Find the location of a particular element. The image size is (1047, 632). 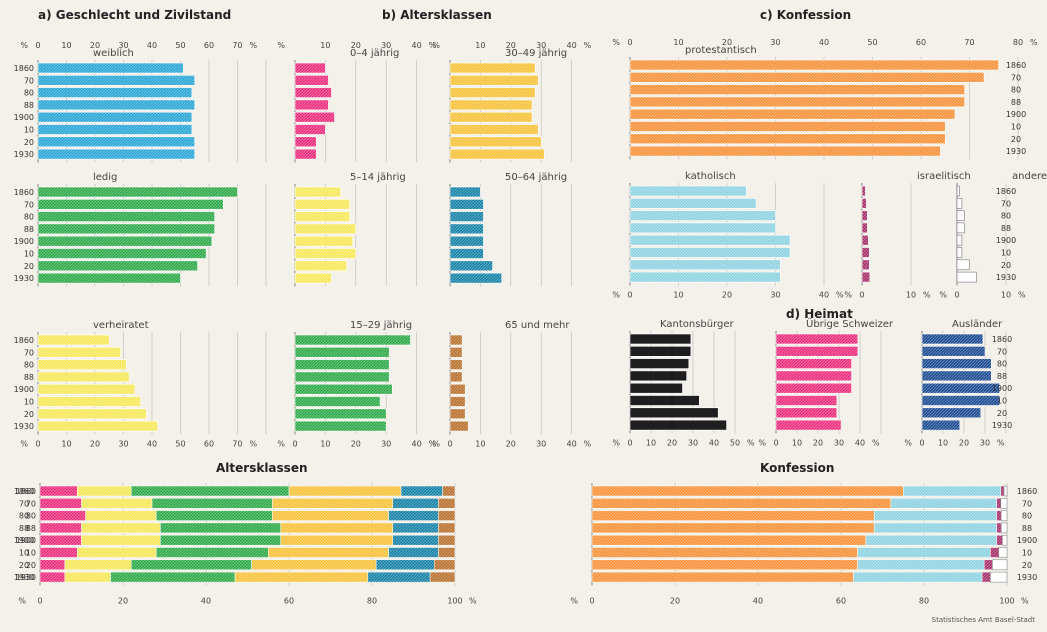

tick-label: 80 is located at coordinates (372, 600).